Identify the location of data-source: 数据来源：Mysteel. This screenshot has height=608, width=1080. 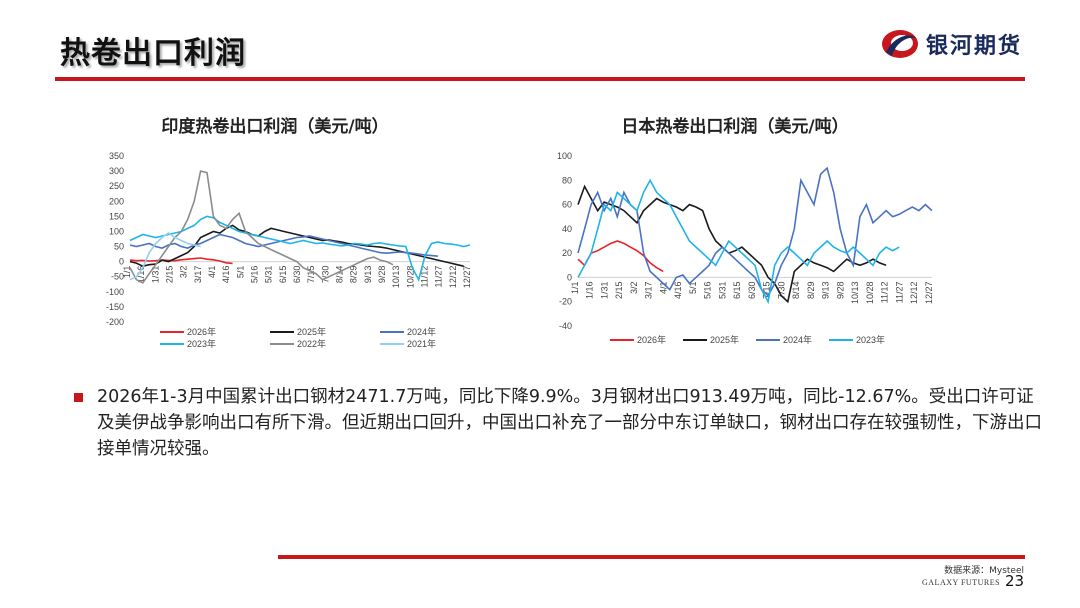
(984, 571).